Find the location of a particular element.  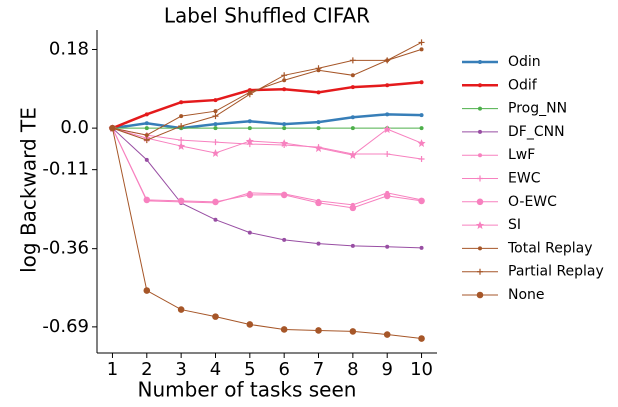

x-tick-label: 6 is located at coordinates (283, 369).